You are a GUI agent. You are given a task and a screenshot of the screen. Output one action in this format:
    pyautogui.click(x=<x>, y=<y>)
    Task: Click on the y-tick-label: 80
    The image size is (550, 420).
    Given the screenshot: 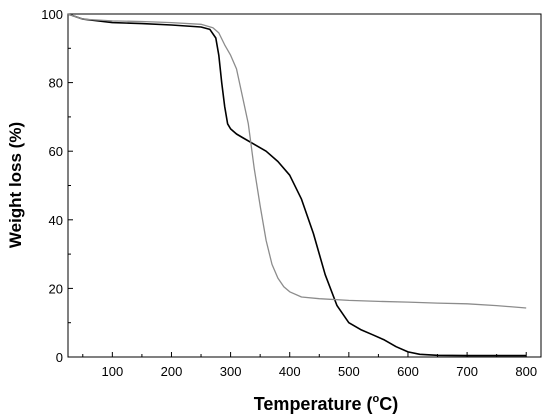 What is the action you would take?
    pyautogui.click(x=56, y=83)
    